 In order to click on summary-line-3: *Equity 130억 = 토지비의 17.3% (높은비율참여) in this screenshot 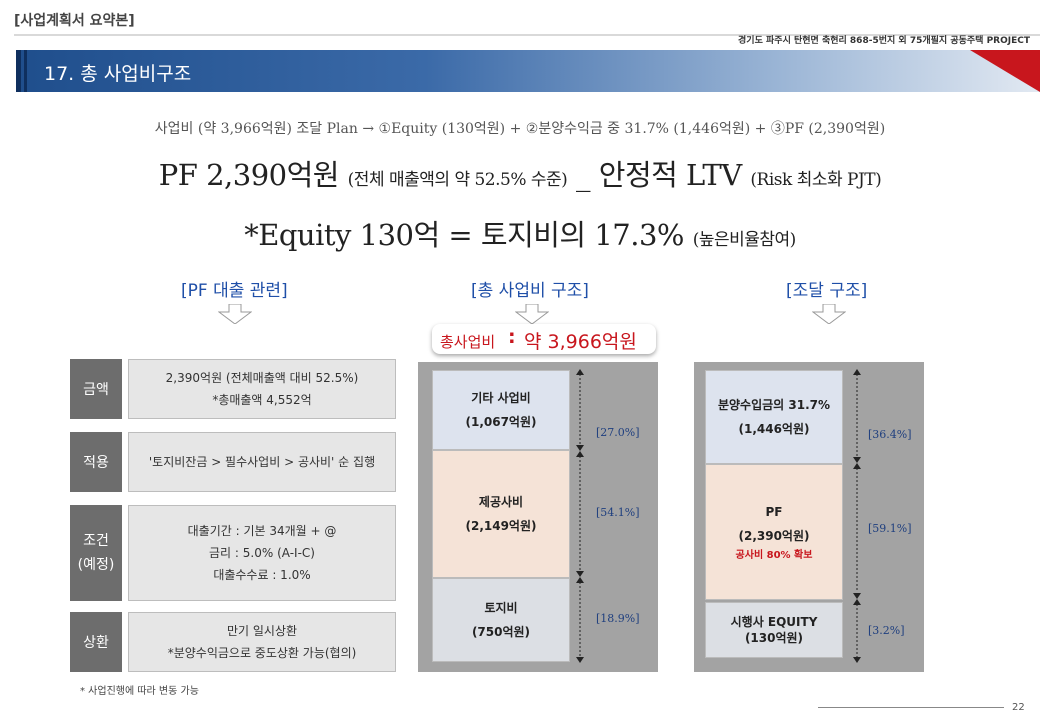, I will do `click(520, 233)`.